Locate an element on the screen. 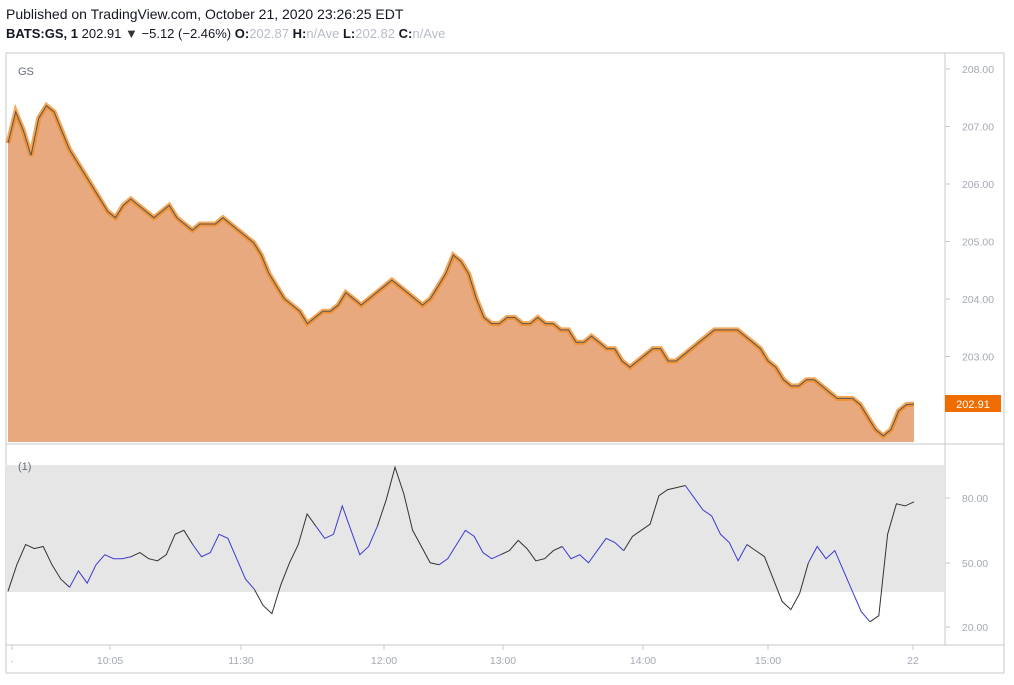  price-tick-label: 205.00 is located at coordinates (978, 243).